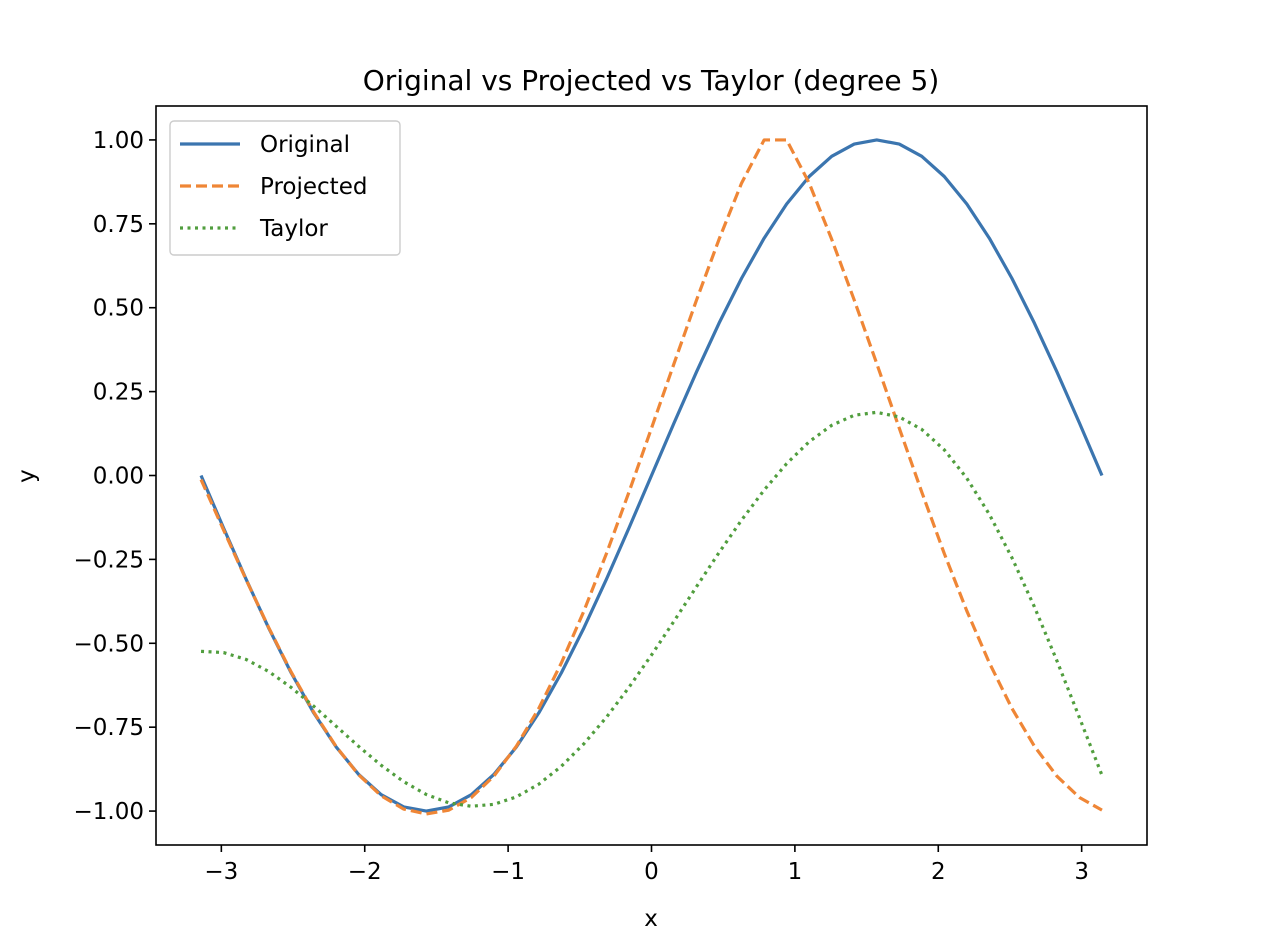 Image resolution: width=1272 pixels, height=940 pixels. I want to click on y-tick-label: 1.00, so click(118, 141).